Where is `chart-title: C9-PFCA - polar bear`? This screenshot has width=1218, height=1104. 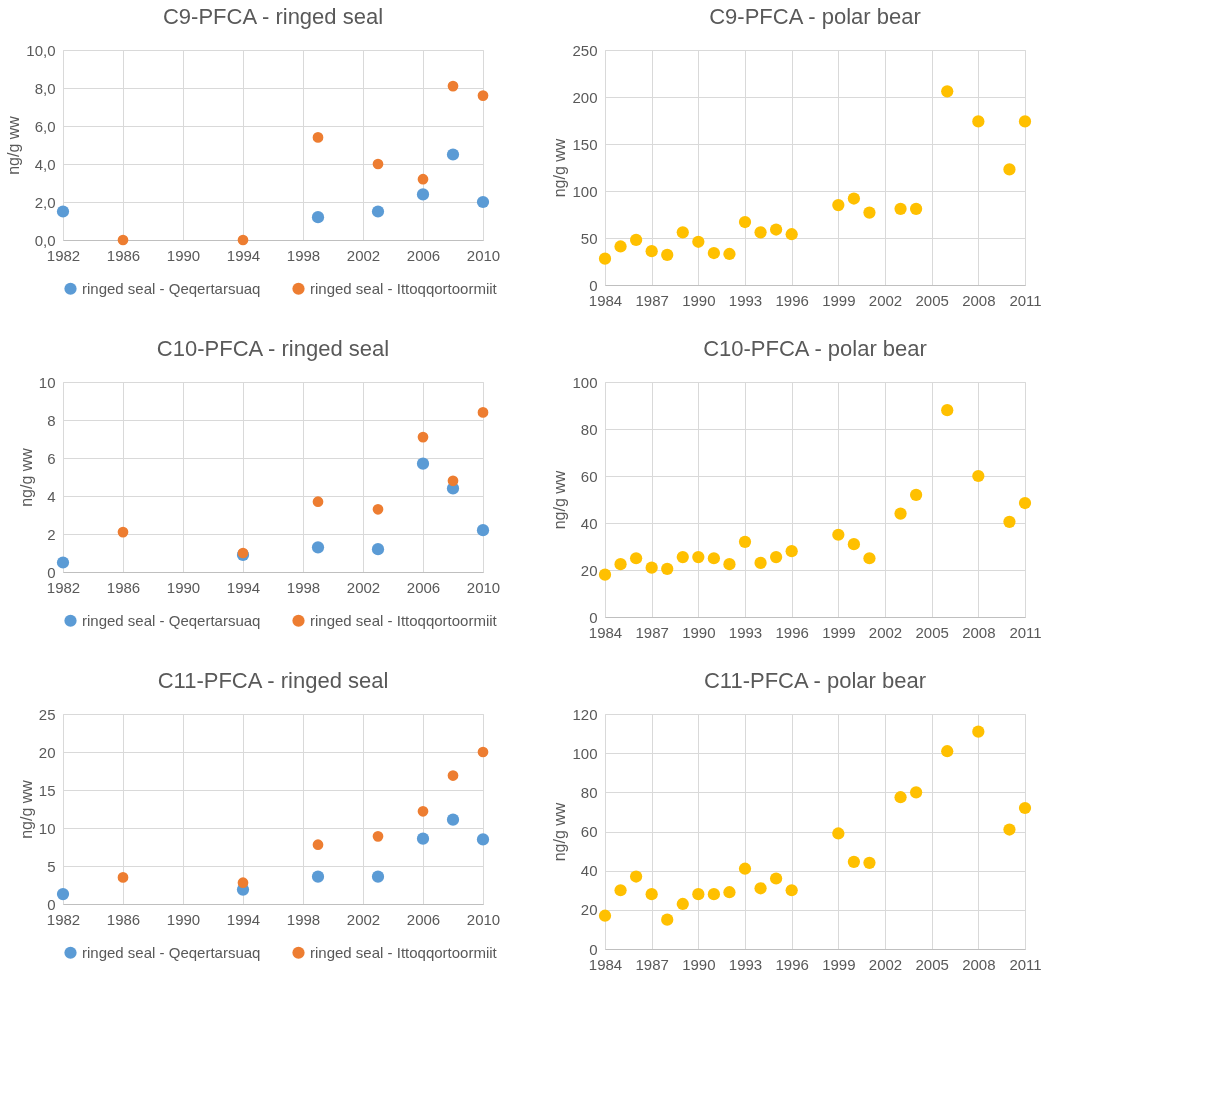
chart-title: C9-PFCA - polar bear is located at coordinates (815, 16).